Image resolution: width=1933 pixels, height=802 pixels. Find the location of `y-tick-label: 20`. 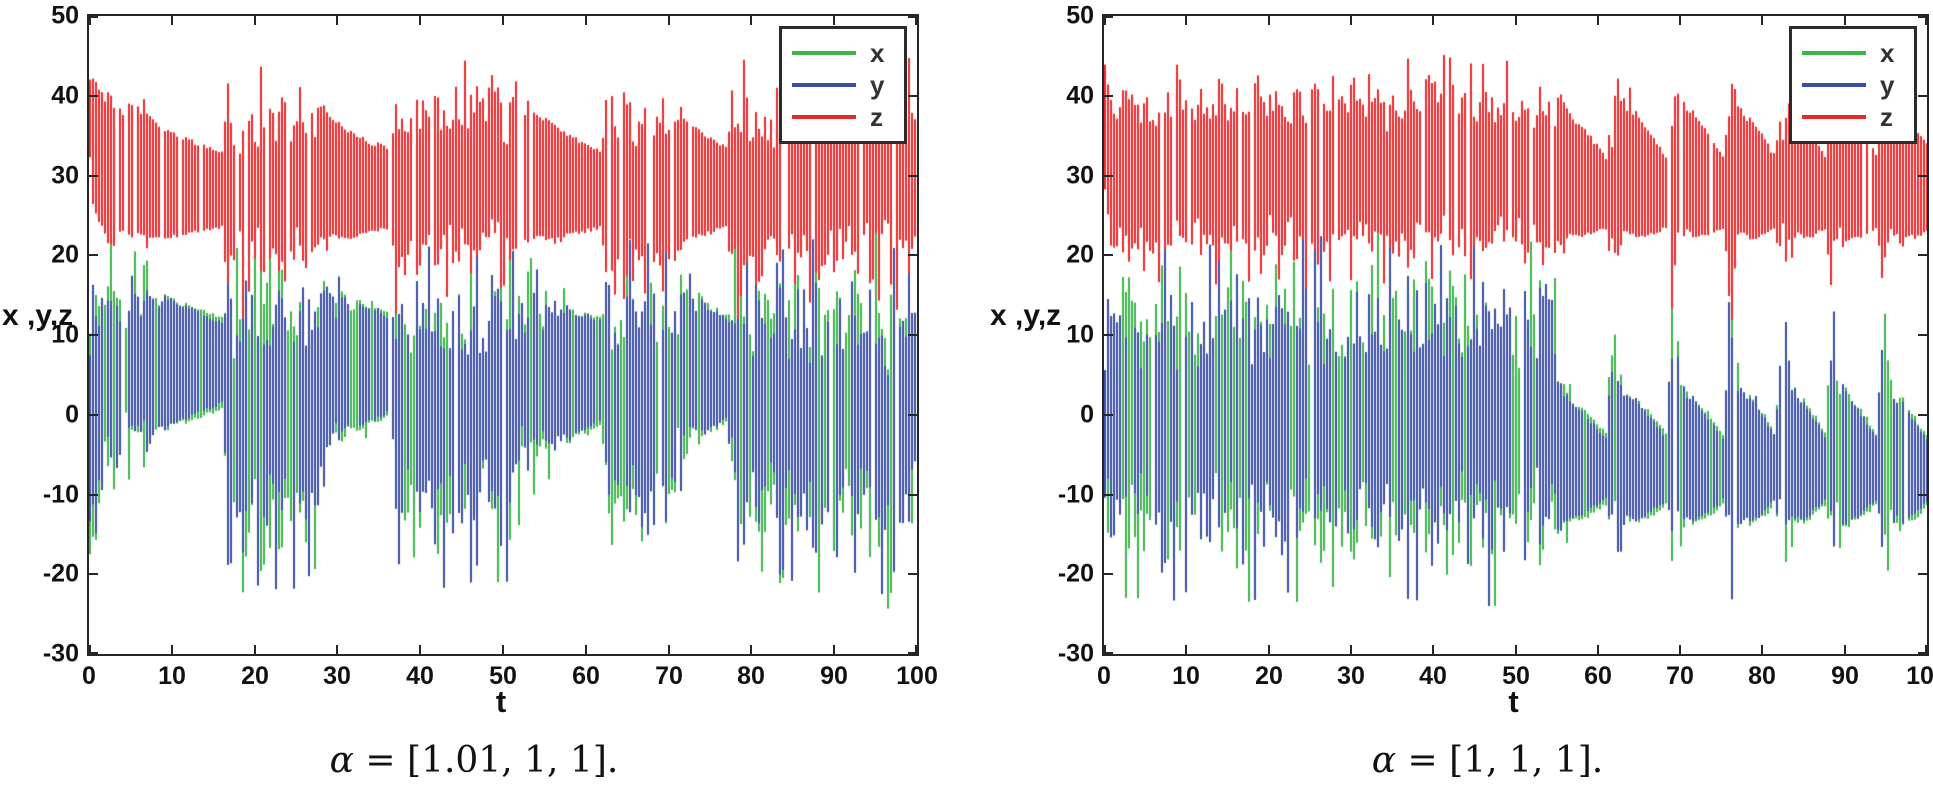

y-tick-label: 20 is located at coordinates (65, 254).